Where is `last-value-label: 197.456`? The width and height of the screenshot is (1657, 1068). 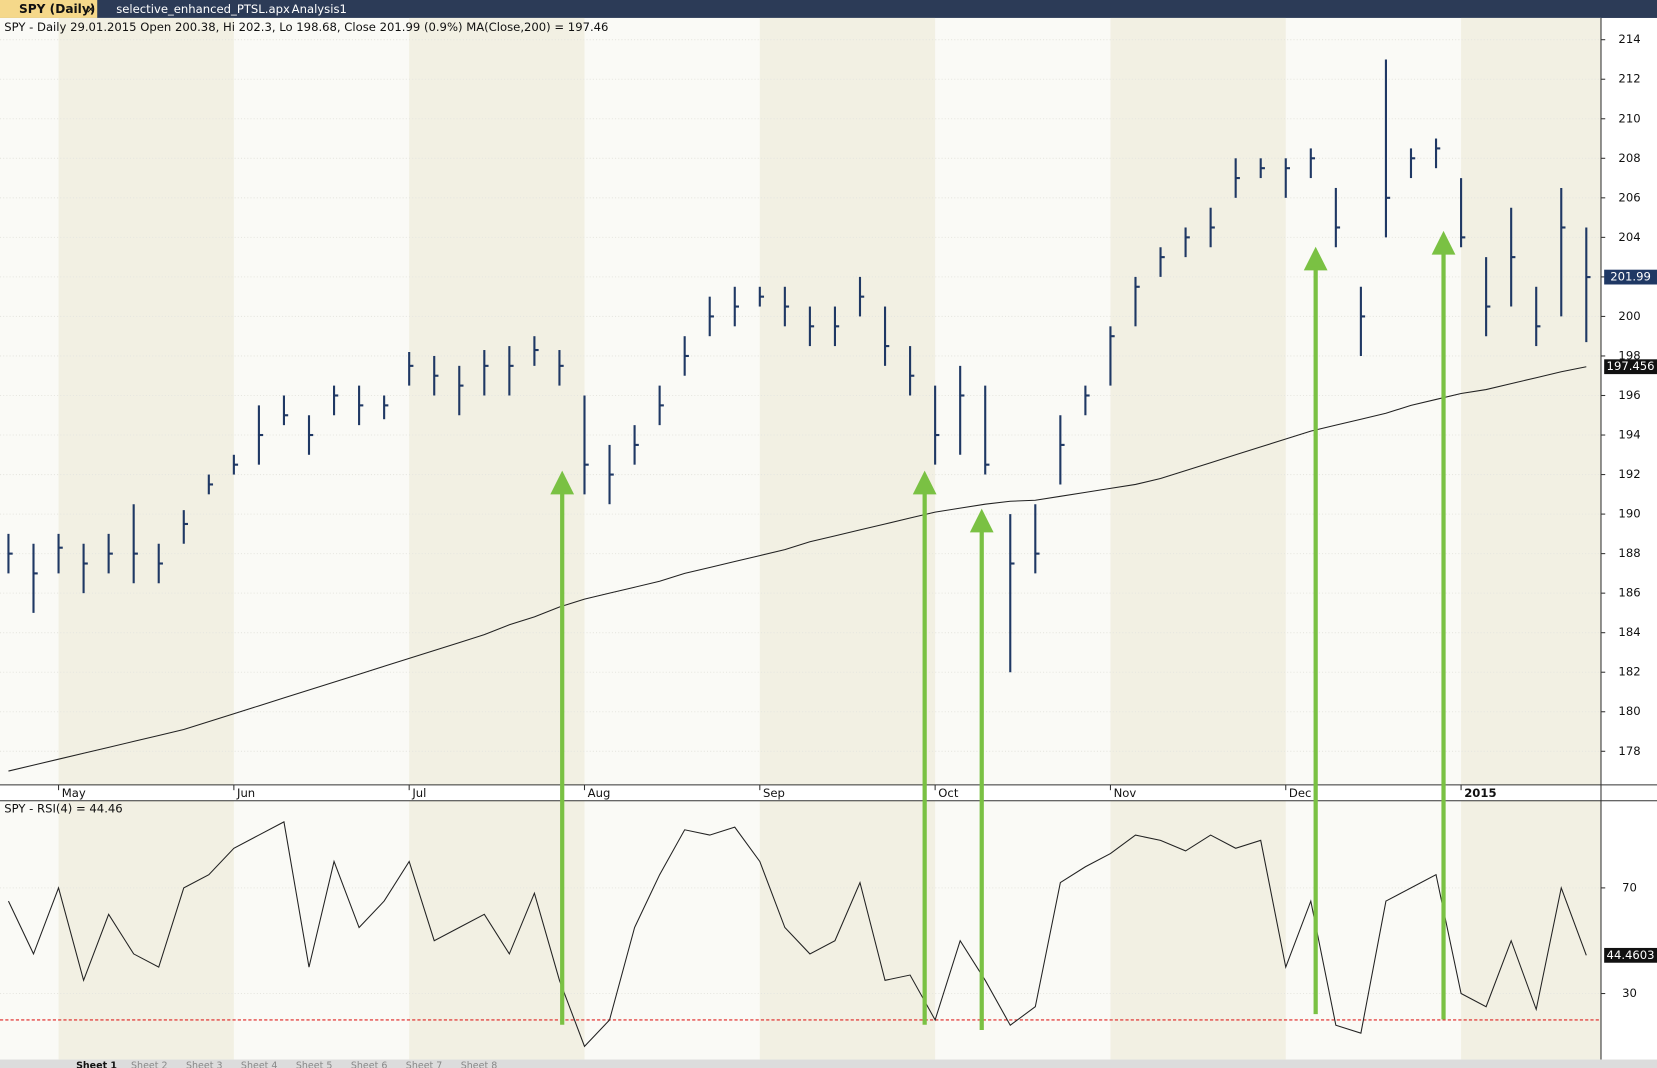 last-value-label: 197.456 is located at coordinates (1631, 366).